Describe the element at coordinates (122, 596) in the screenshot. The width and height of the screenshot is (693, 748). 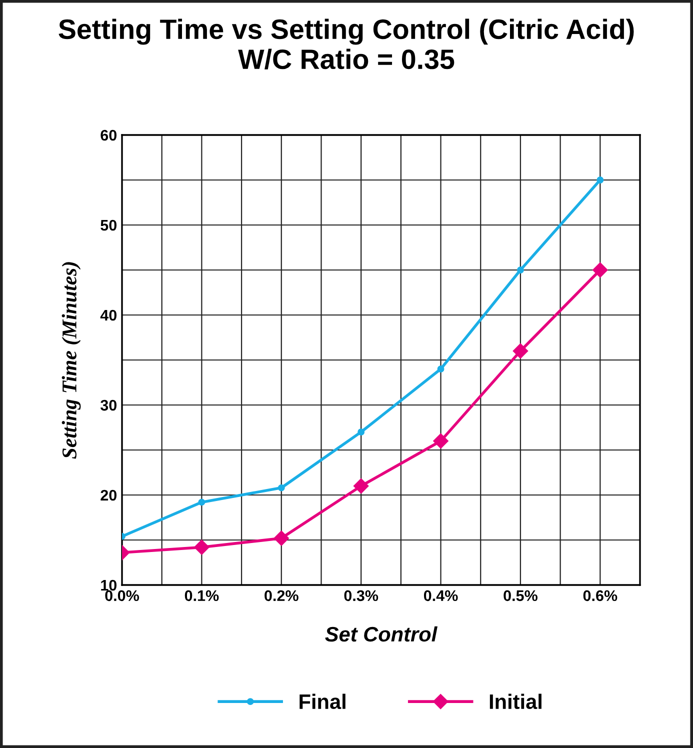
I see `x-tick-label: 0.0%` at that location.